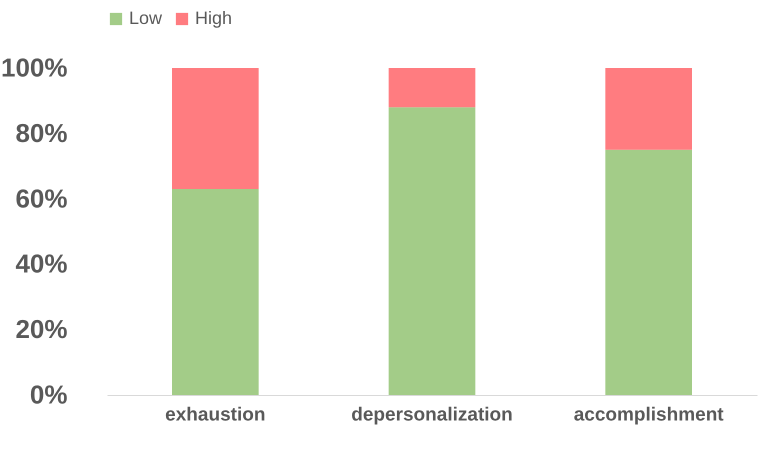  I want to click on y-tick-label: 0%, so click(49, 395).